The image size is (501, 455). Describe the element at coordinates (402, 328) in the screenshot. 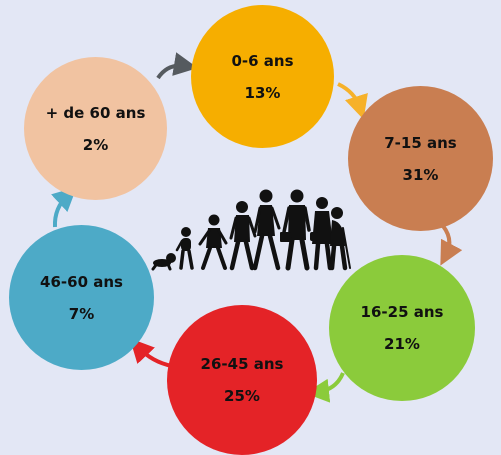

I see `age-circle-16-25: 16-25 ans 21%` at that location.